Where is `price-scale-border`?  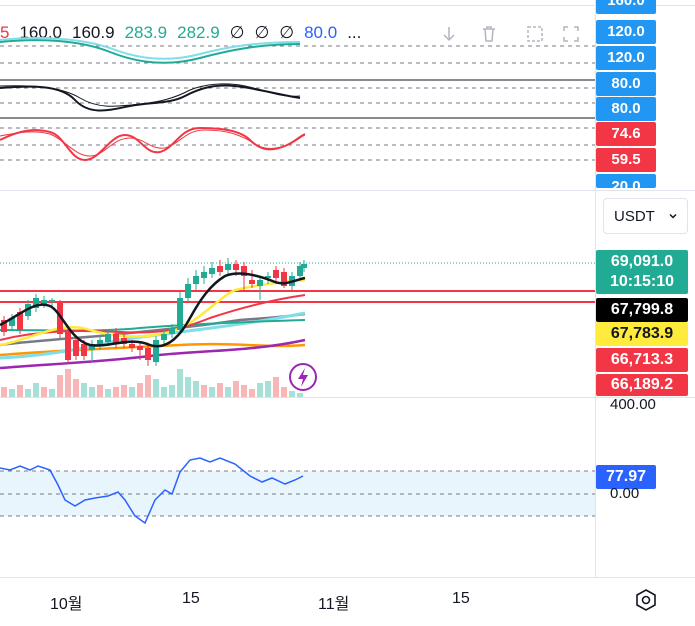
price-scale-border is located at coordinates (595, 288).